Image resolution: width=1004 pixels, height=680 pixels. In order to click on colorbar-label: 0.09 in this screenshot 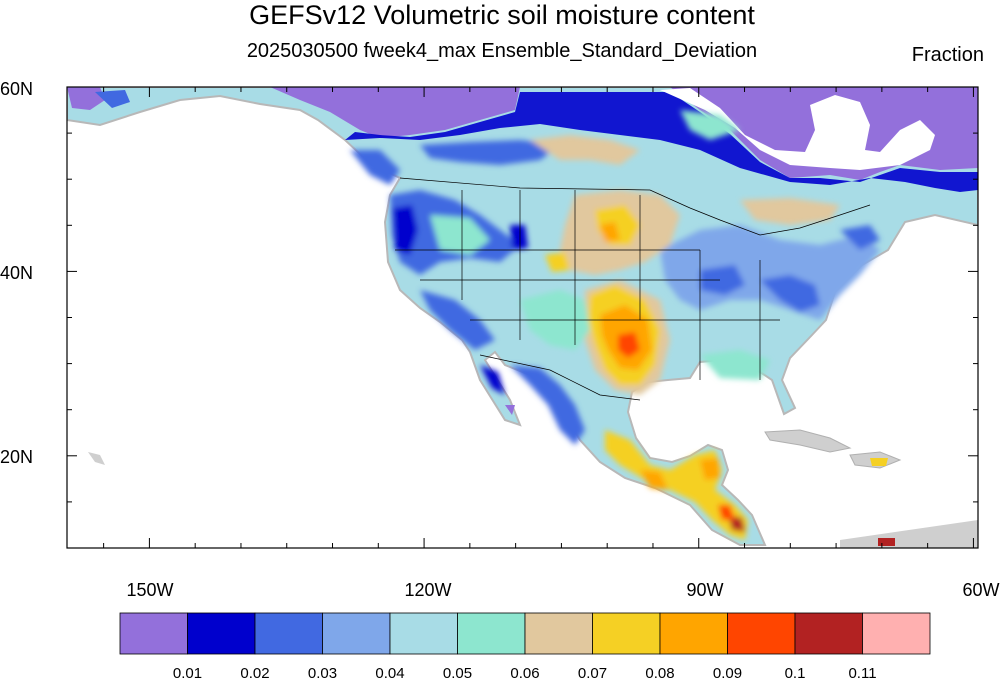, I will do `click(727, 672)`.